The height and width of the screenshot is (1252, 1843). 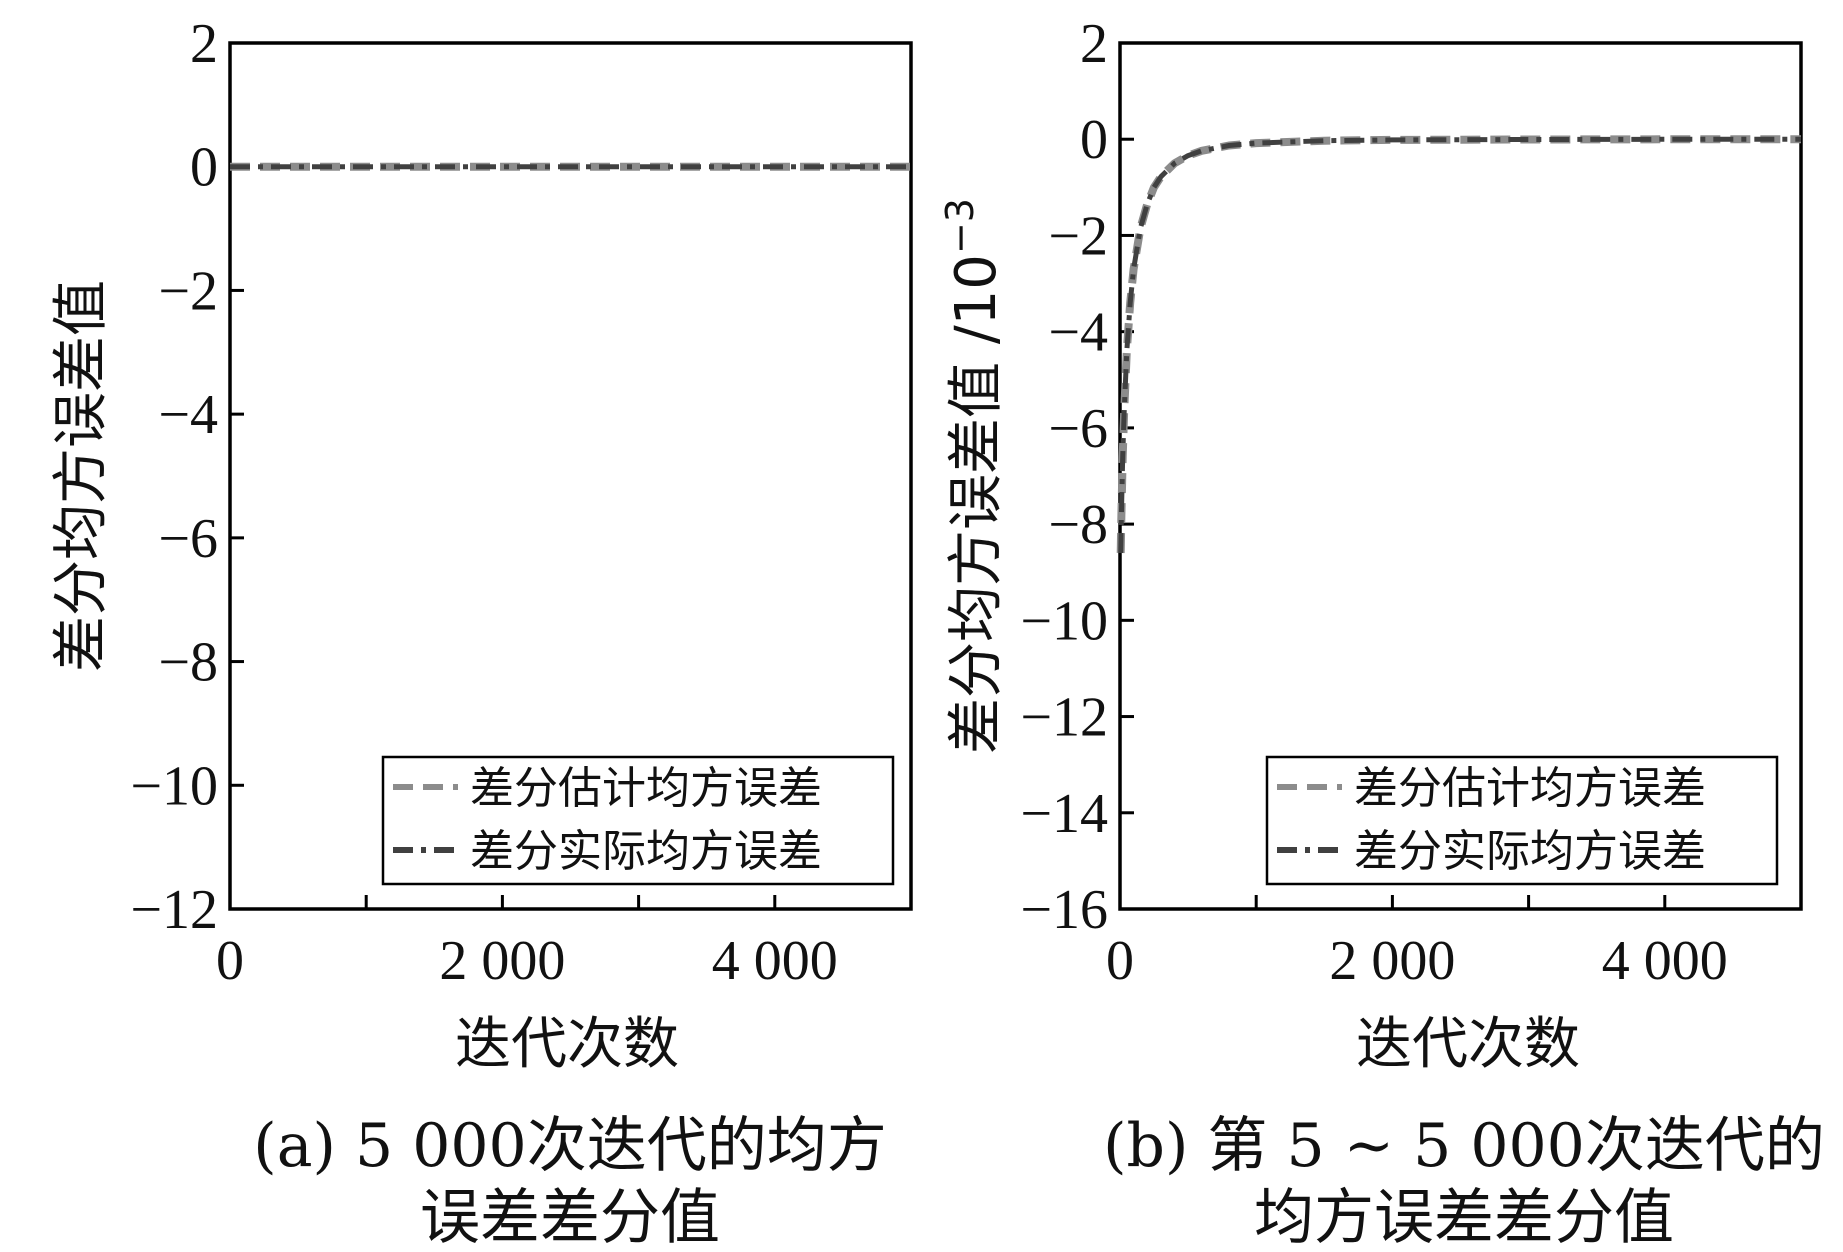 I want to click on legend-label-actual-b: 差分实际均方误差, so click(x=1530, y=851).